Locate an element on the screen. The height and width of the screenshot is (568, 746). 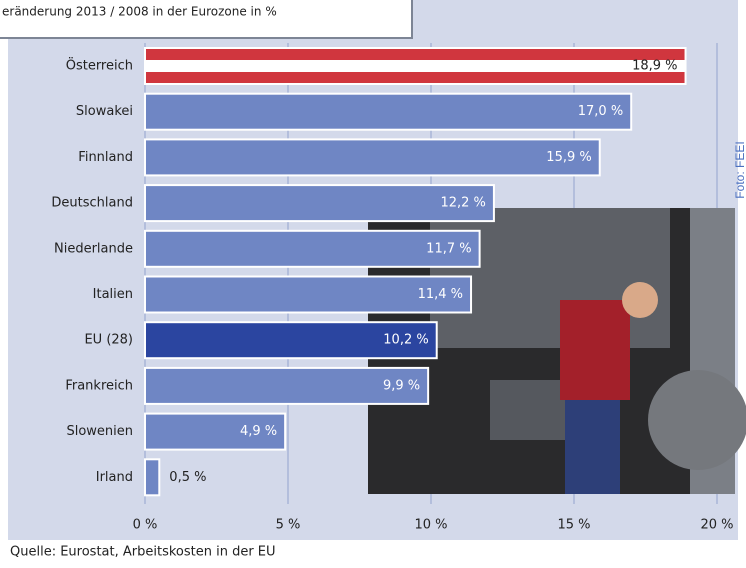
value-label: 0,5 % is located at coordinates (187, 477).